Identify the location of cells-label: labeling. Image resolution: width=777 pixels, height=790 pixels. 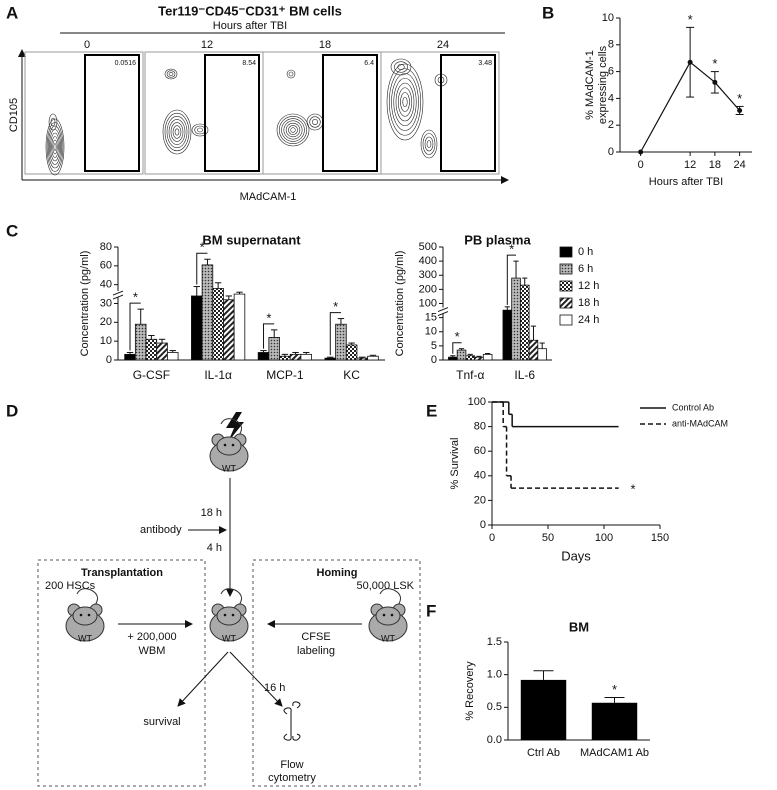
(316, 651).